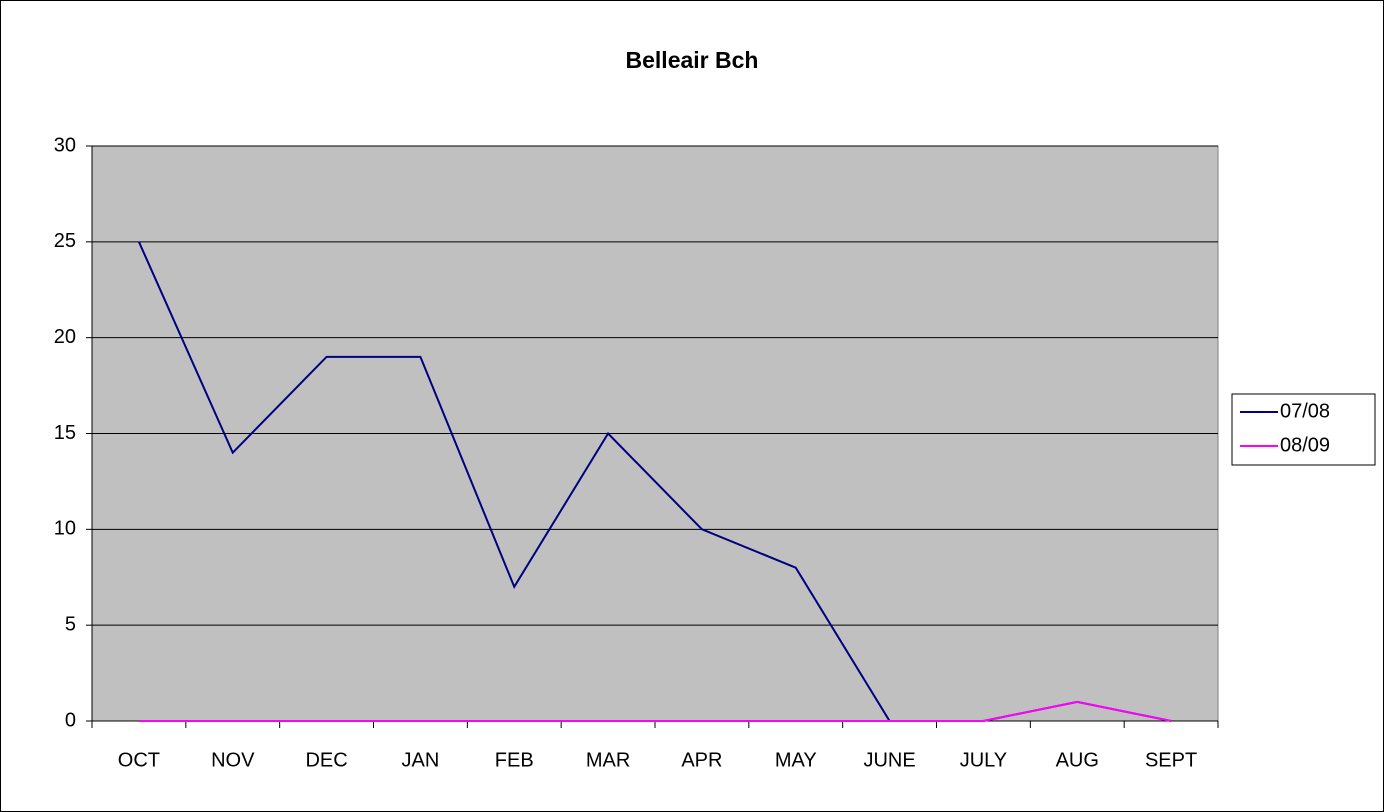  I want to click on x-tick-label: NOV, so click(233, 760).